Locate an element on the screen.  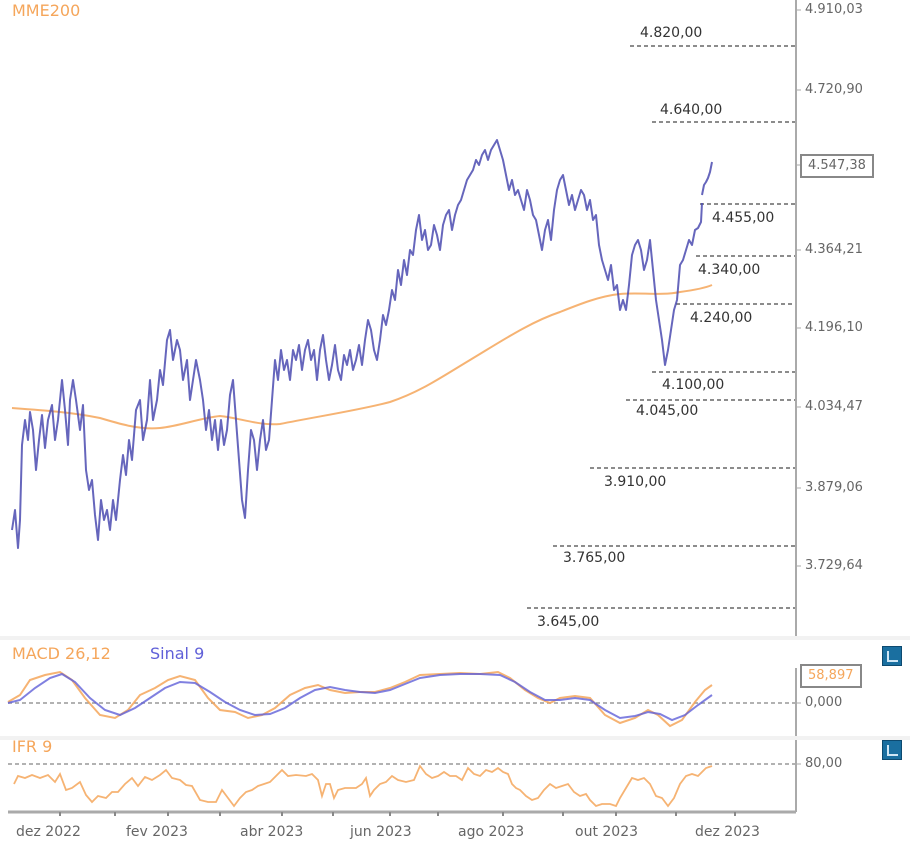
last-price-box: 4.547,38 is located at coordinates (837, 166).